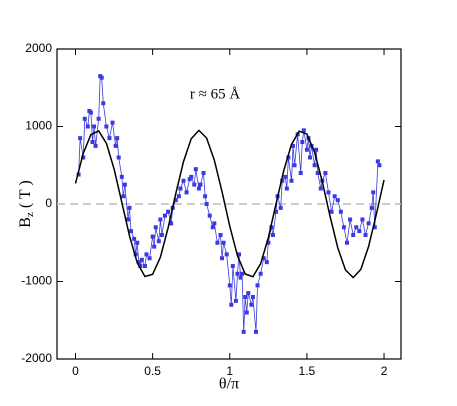 The image size is (457, 406). What do you see at coordinates (229, 384) in the screenshot?
I see `x-axis-label: θ/π` at bounding box center [229, 384].